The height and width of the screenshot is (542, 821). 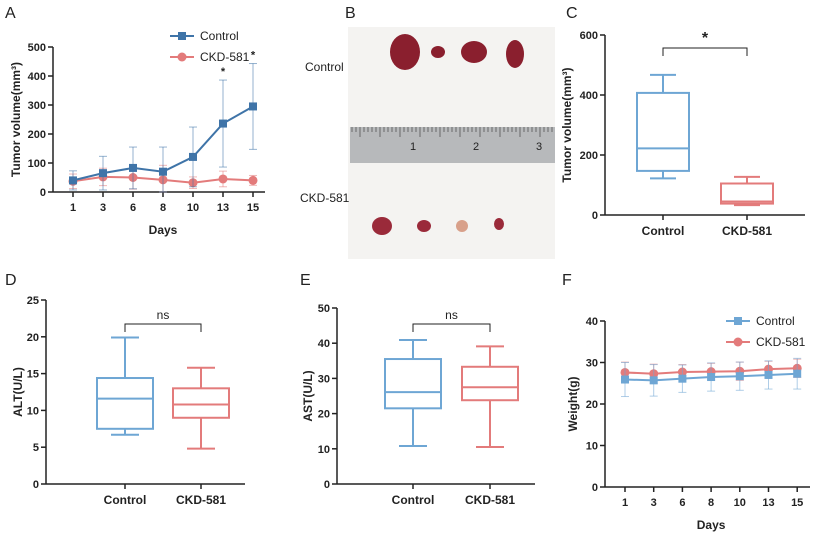 I want to click on ruler-number: 1, so click(x=413, y=147).